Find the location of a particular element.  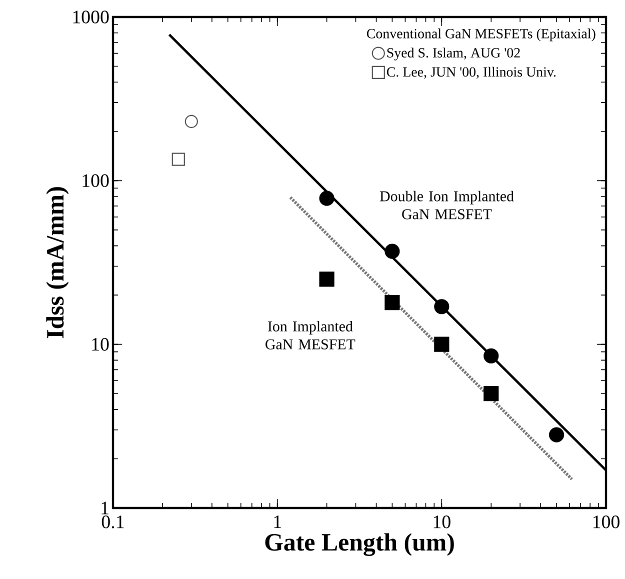

legend-title: Conventional GaN MESFETs (Epitaxial) is located at coordinates (481, 35).